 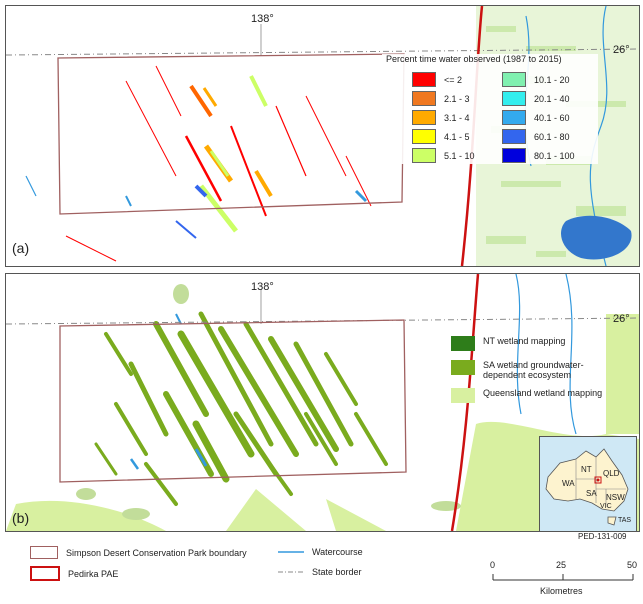 What do you see at coordinates (21, 248) in the screenshot?
I see `panel-letter-a: (a)` at bounding box center [21, 248].